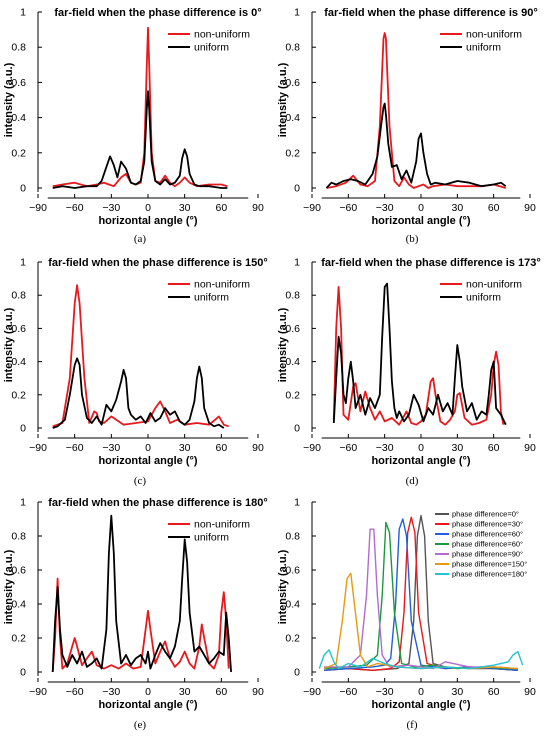 This screenshot has height=736, width=550. I want to click on panel-caption: (d), so click(412, 481).